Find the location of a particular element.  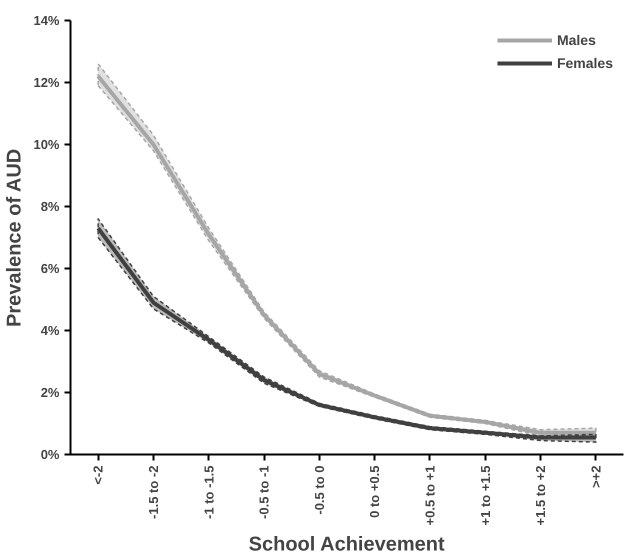

x-tick-label: +1.5 to +2 is located at coordinates (540, 495).